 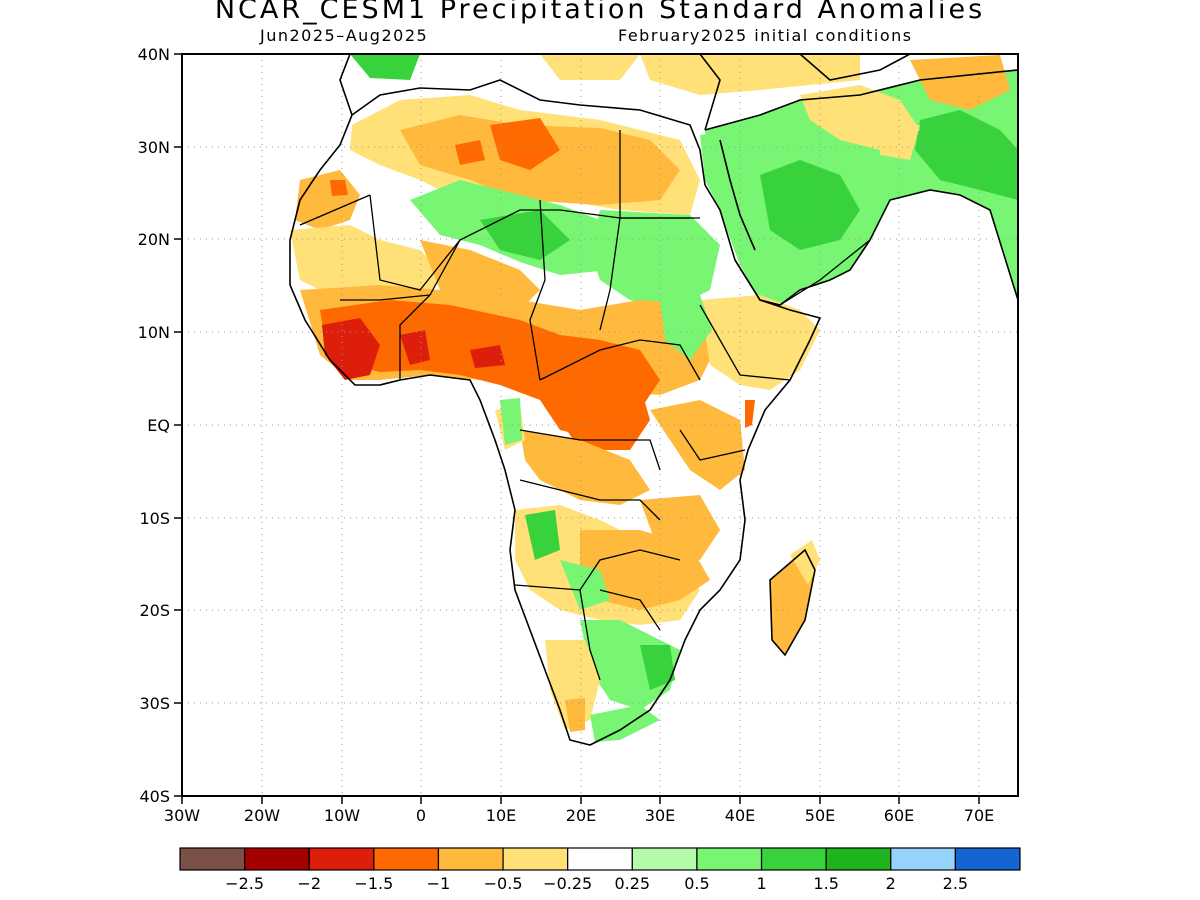 What do you see at coordinates (439, 883) in the screenshot?
I see `colorbar-label: −1` at bounding box center [439, 883].